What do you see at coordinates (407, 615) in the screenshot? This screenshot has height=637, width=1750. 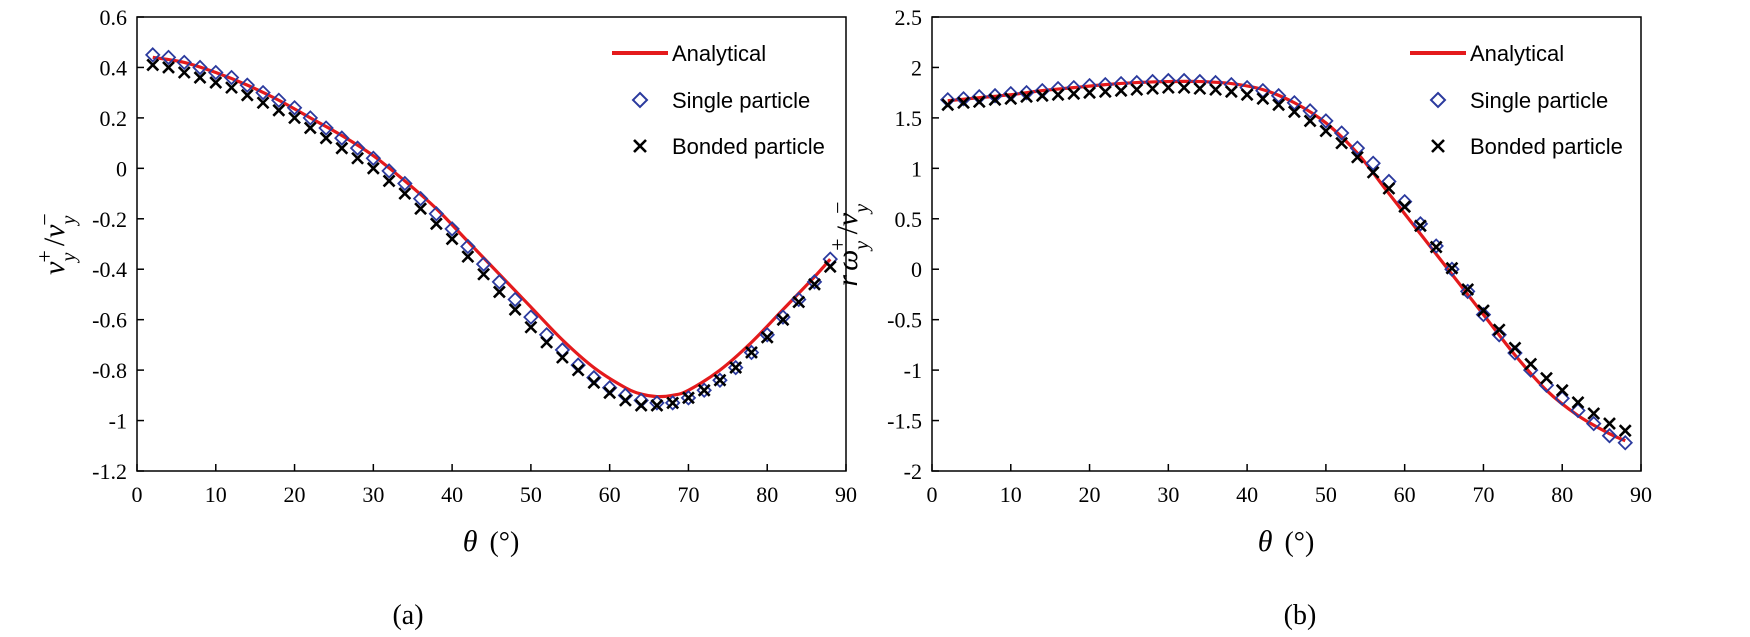 I see `caption-a: (a)` at bounding box center [407, 615].